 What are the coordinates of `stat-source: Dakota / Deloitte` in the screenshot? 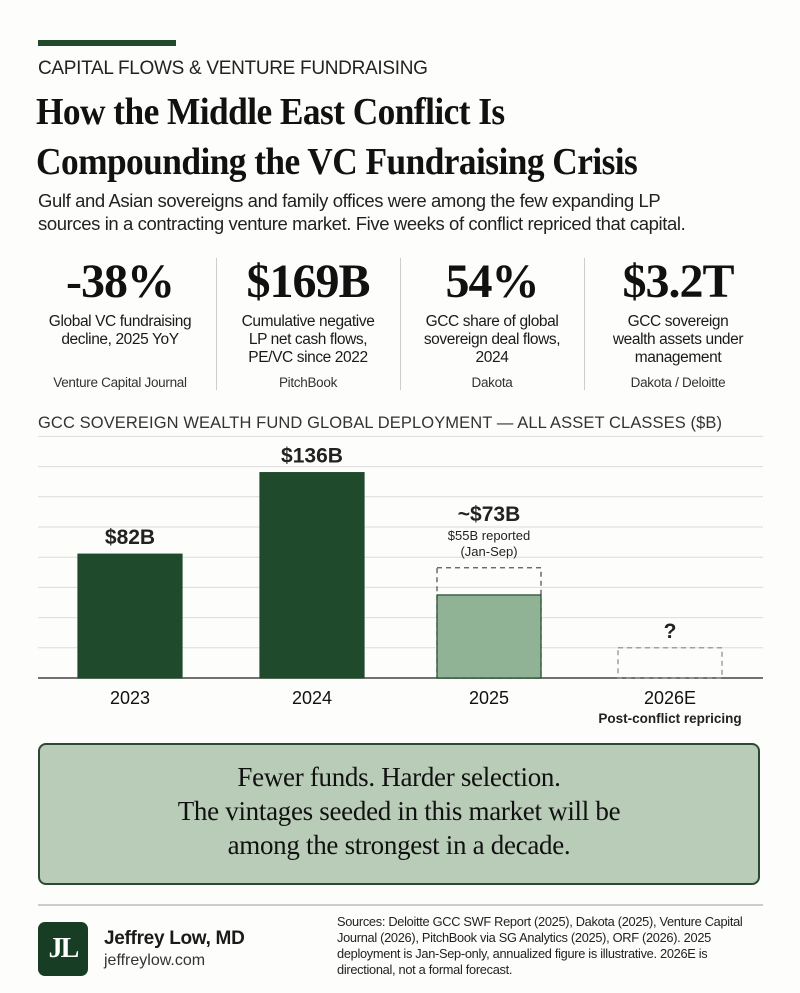 It's located at (678, 382).